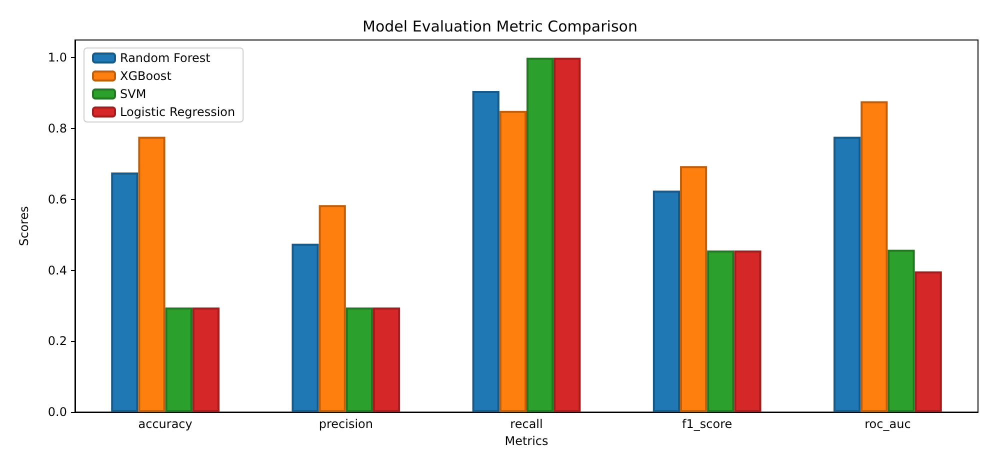 Image resolution: width=1000 pixels, height=460 pixels. I want to click on y-axis-title: Scores, so click(24, 226).